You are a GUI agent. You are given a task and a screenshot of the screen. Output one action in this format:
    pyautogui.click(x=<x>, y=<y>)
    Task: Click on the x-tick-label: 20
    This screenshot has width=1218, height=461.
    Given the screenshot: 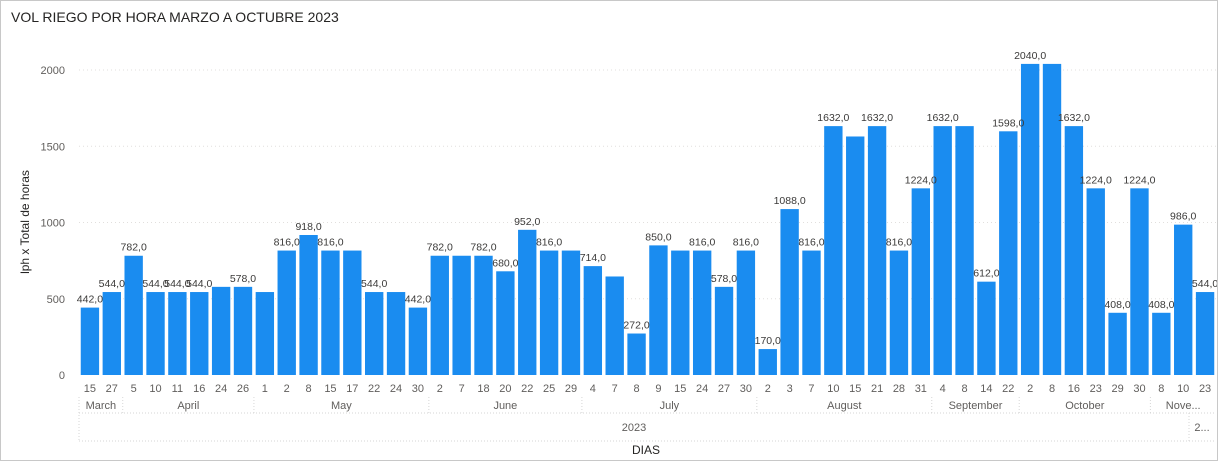 What is the action you would take?
    pyautogui.click(x=505, y=389)
    